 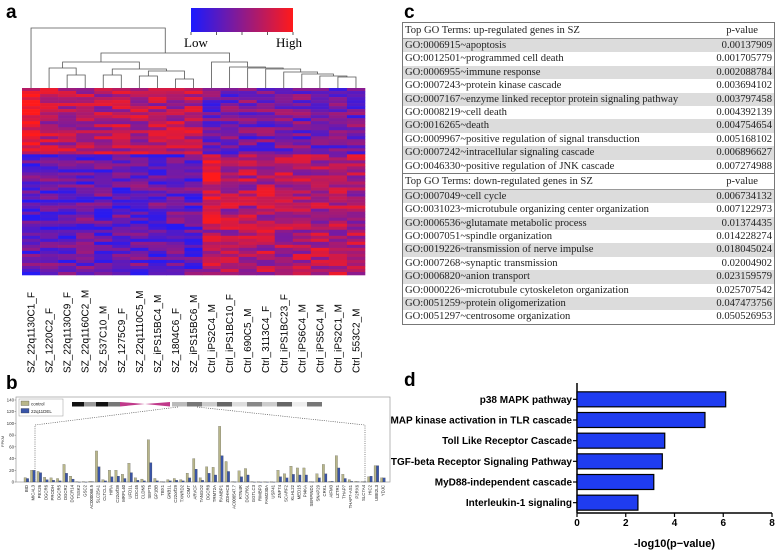 What do you see at coordinates (50, 340) in the screenshot?
I see `sample-label: SZ_1220C2_F` at bounding box center [50, 340].